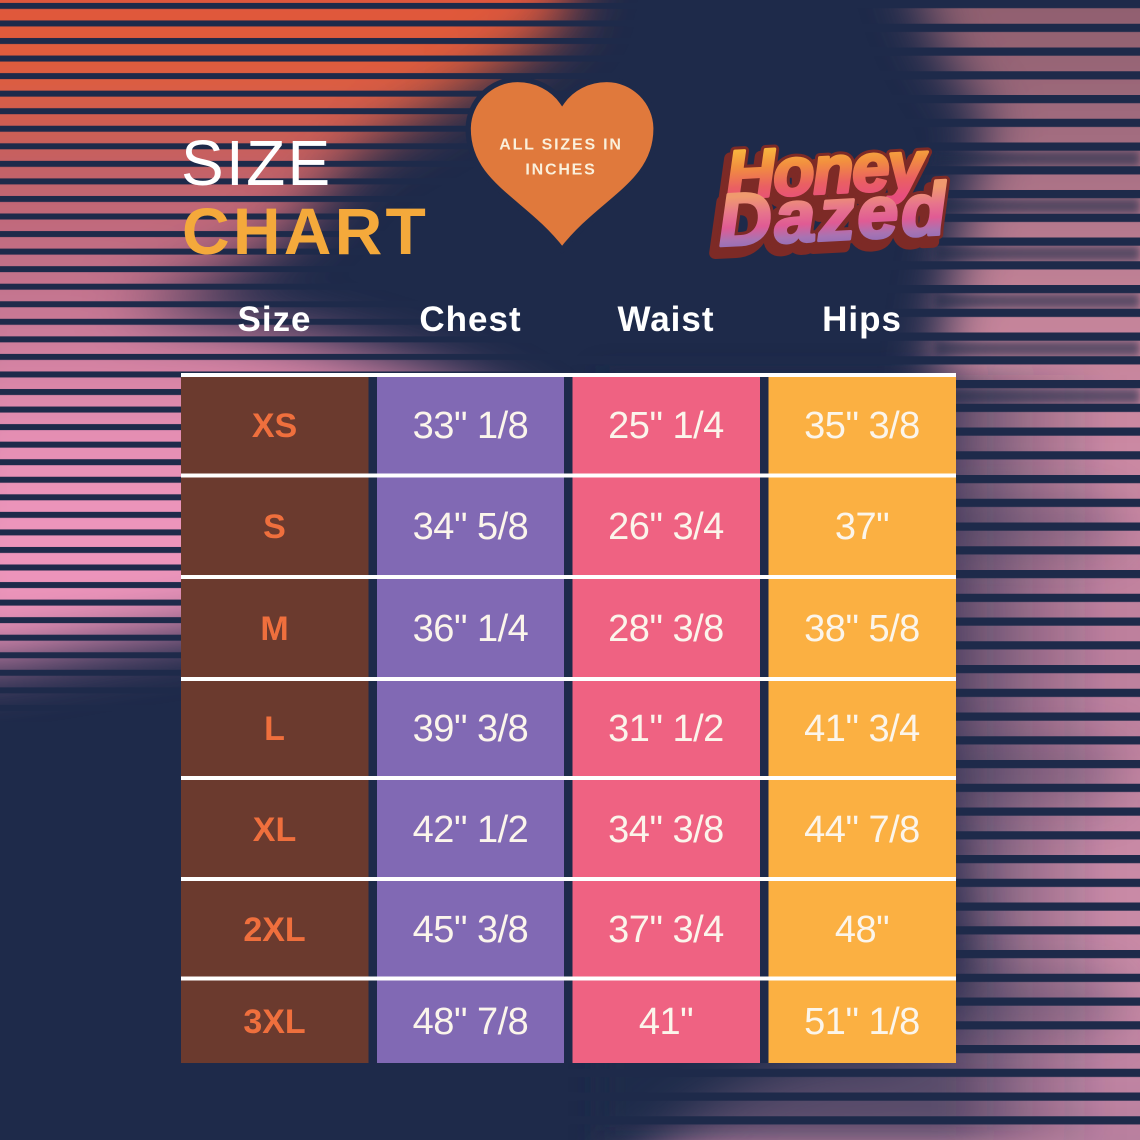 The image size is (1140, 1140). Describe the element at coordinates (862, 930) in the screenshot. I see `svg-text: 48"` at that location.